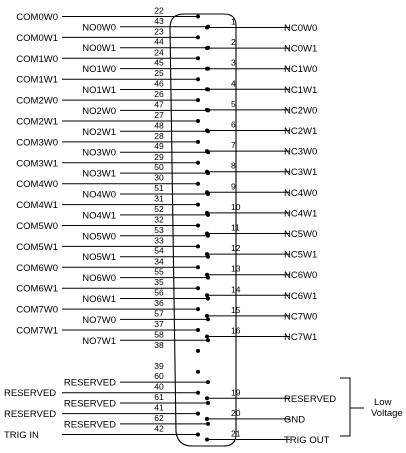 The image size is (406, 453). I want to click on pin-61-contact, so click(208, 403).